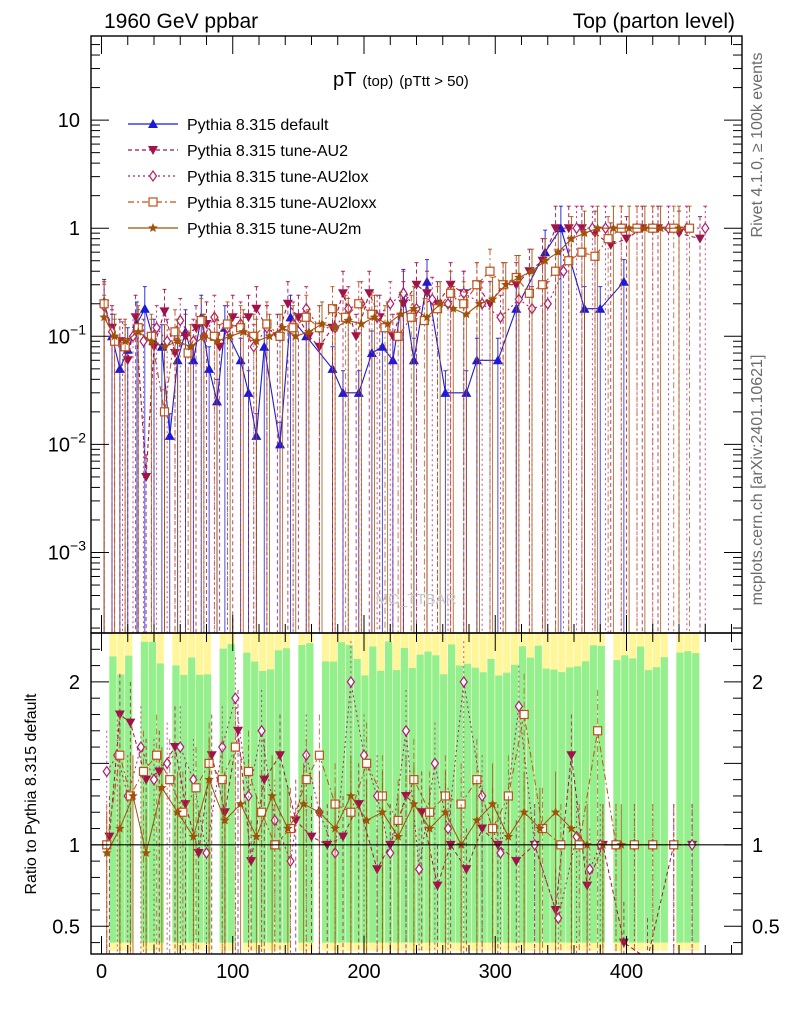 This screenshot has height=1024, width=786. What do you see at coordinates (766, 927) in the screenshot?
I see `ratio-y-tick-label-right: 0.5` at bounding box center [766, 927].